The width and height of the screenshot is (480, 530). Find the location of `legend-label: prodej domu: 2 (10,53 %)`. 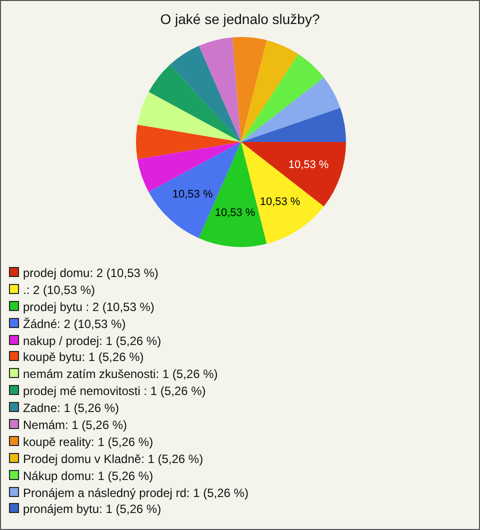

legend-label: prodej domu: 2 (10,53 %) is located at coordinates (90, 273).